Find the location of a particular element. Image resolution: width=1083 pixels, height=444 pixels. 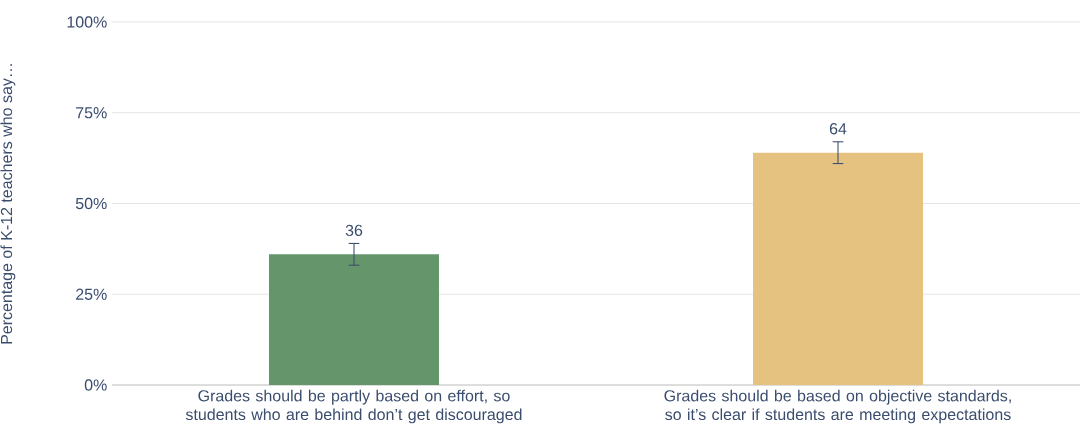

data-label: 64 is located at coordinates (838, 129).